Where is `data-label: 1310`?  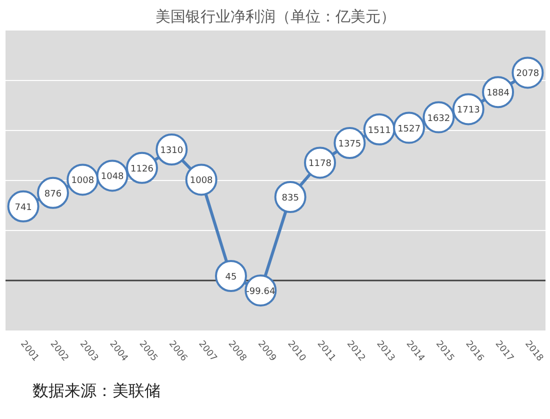
data-label: 1310 is located at coordinates (172, 151).